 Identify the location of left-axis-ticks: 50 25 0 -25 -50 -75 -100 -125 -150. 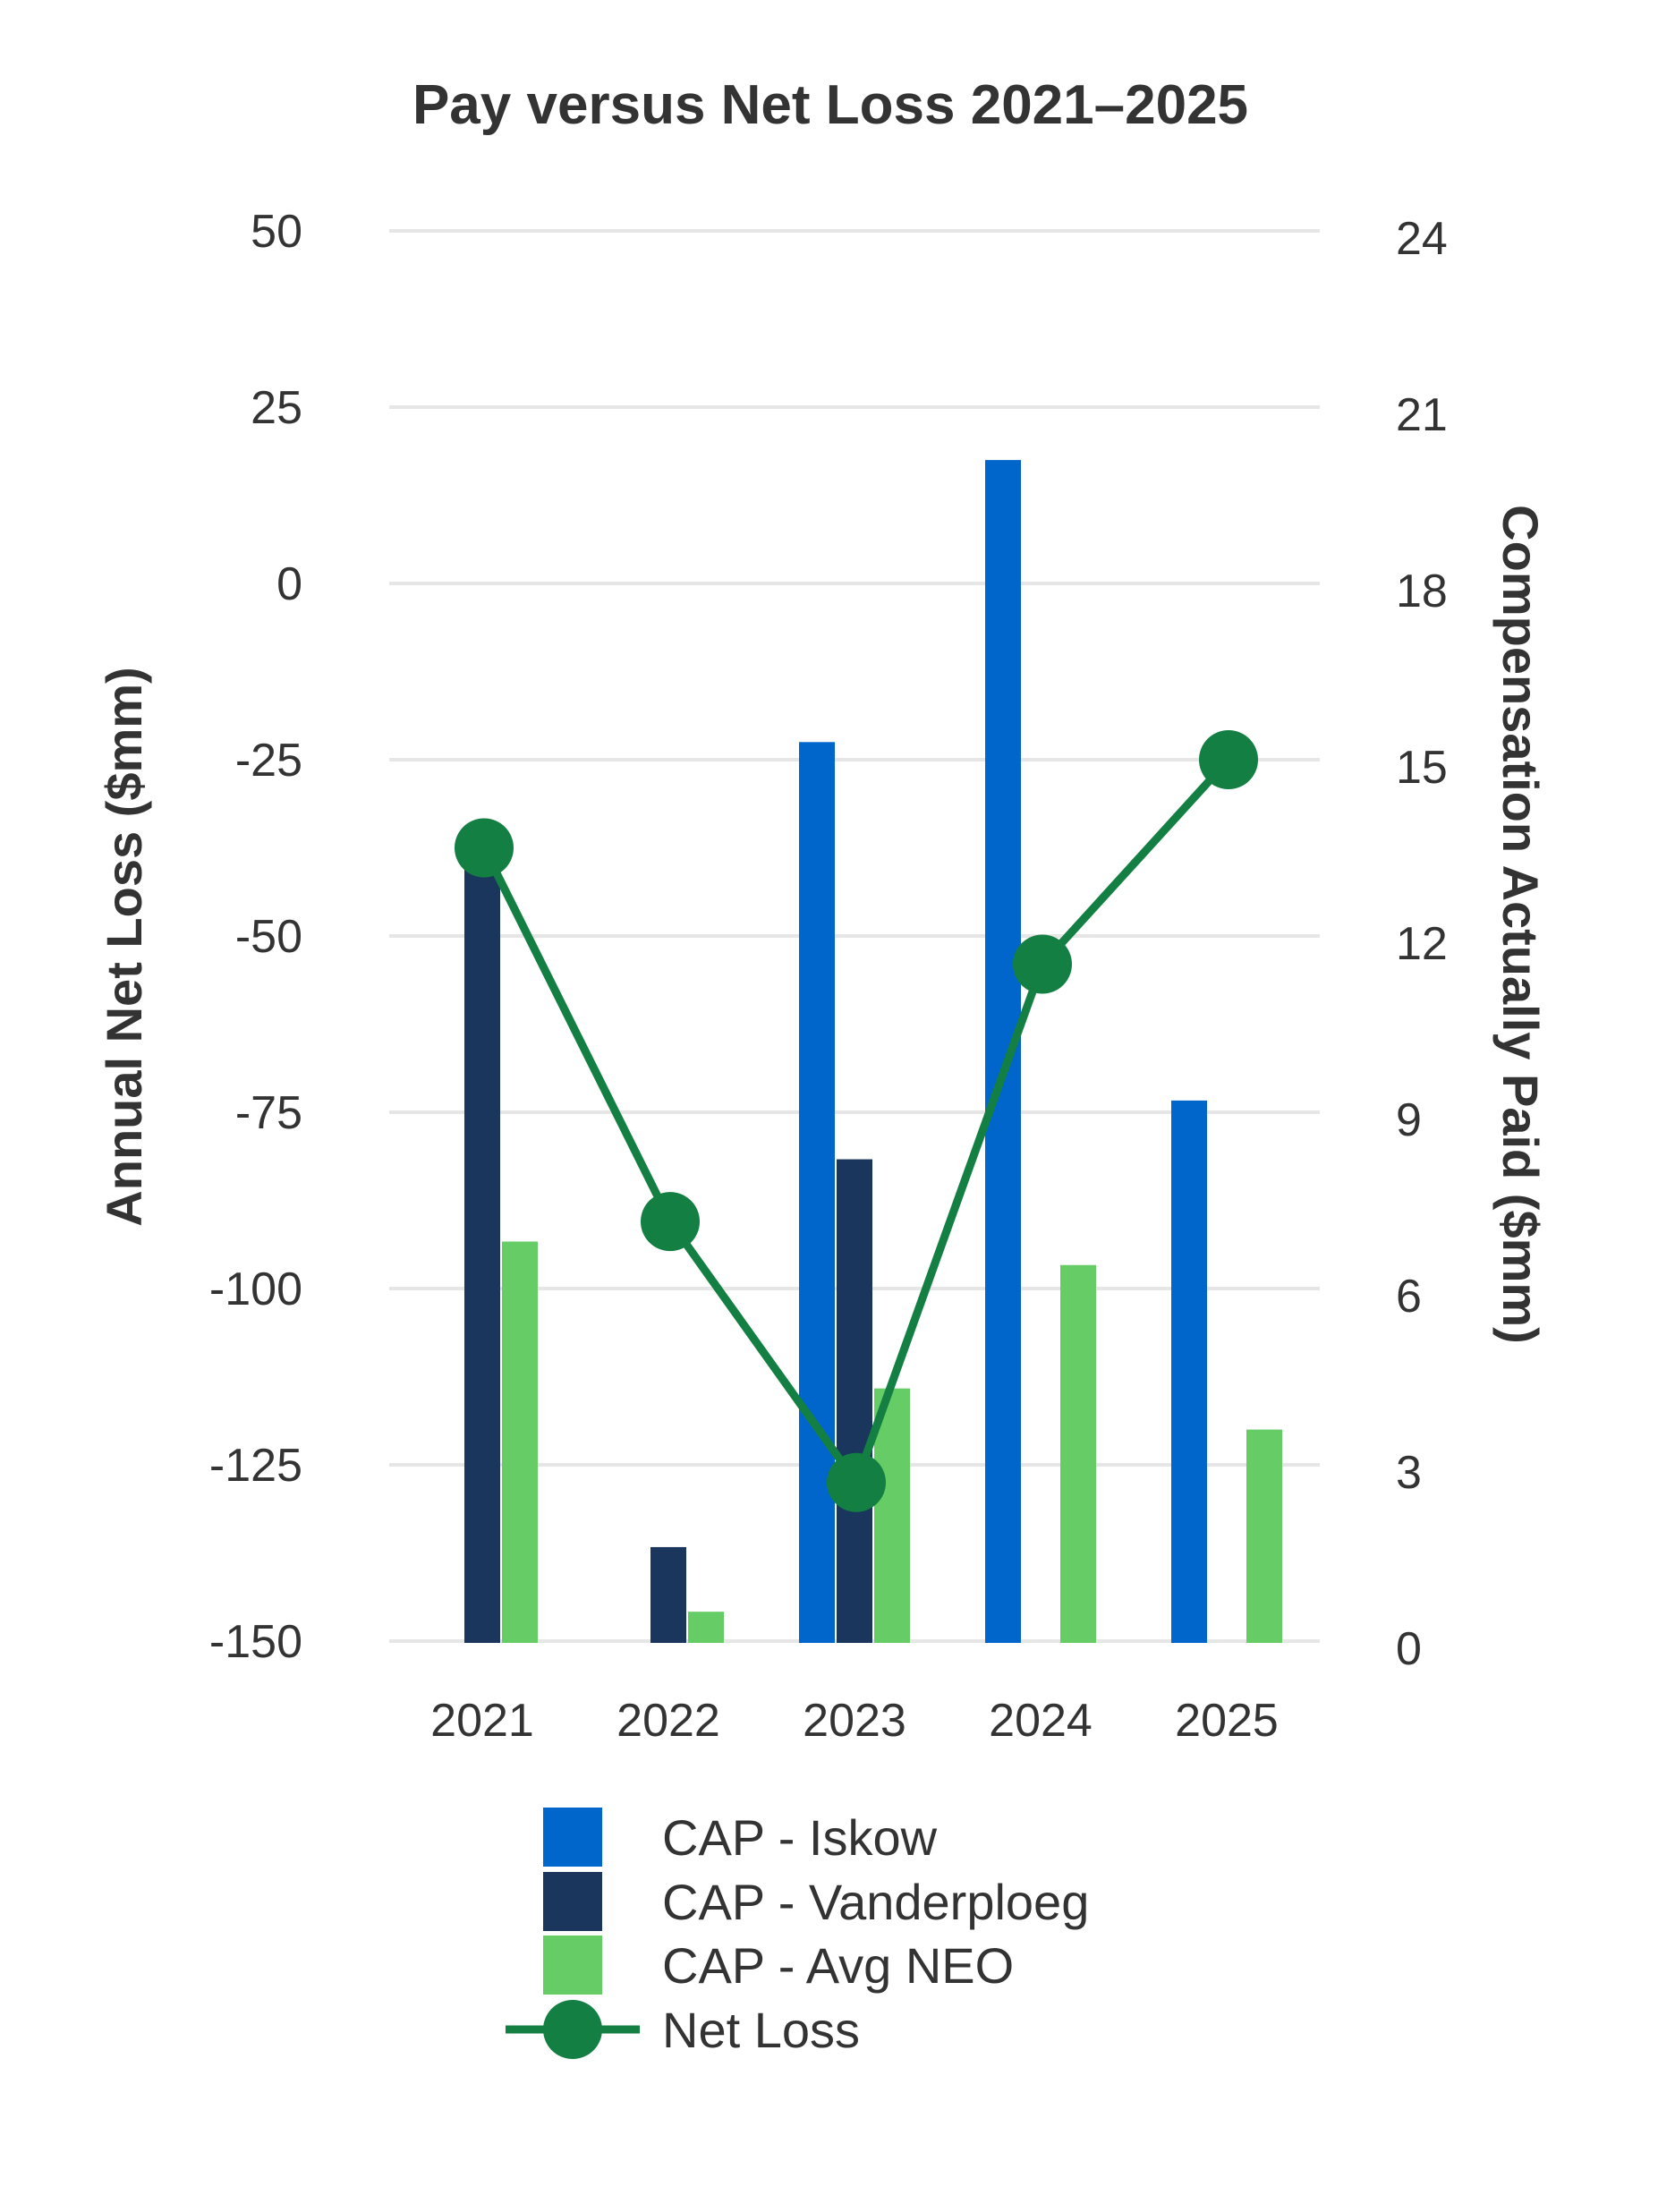
(255, 937).